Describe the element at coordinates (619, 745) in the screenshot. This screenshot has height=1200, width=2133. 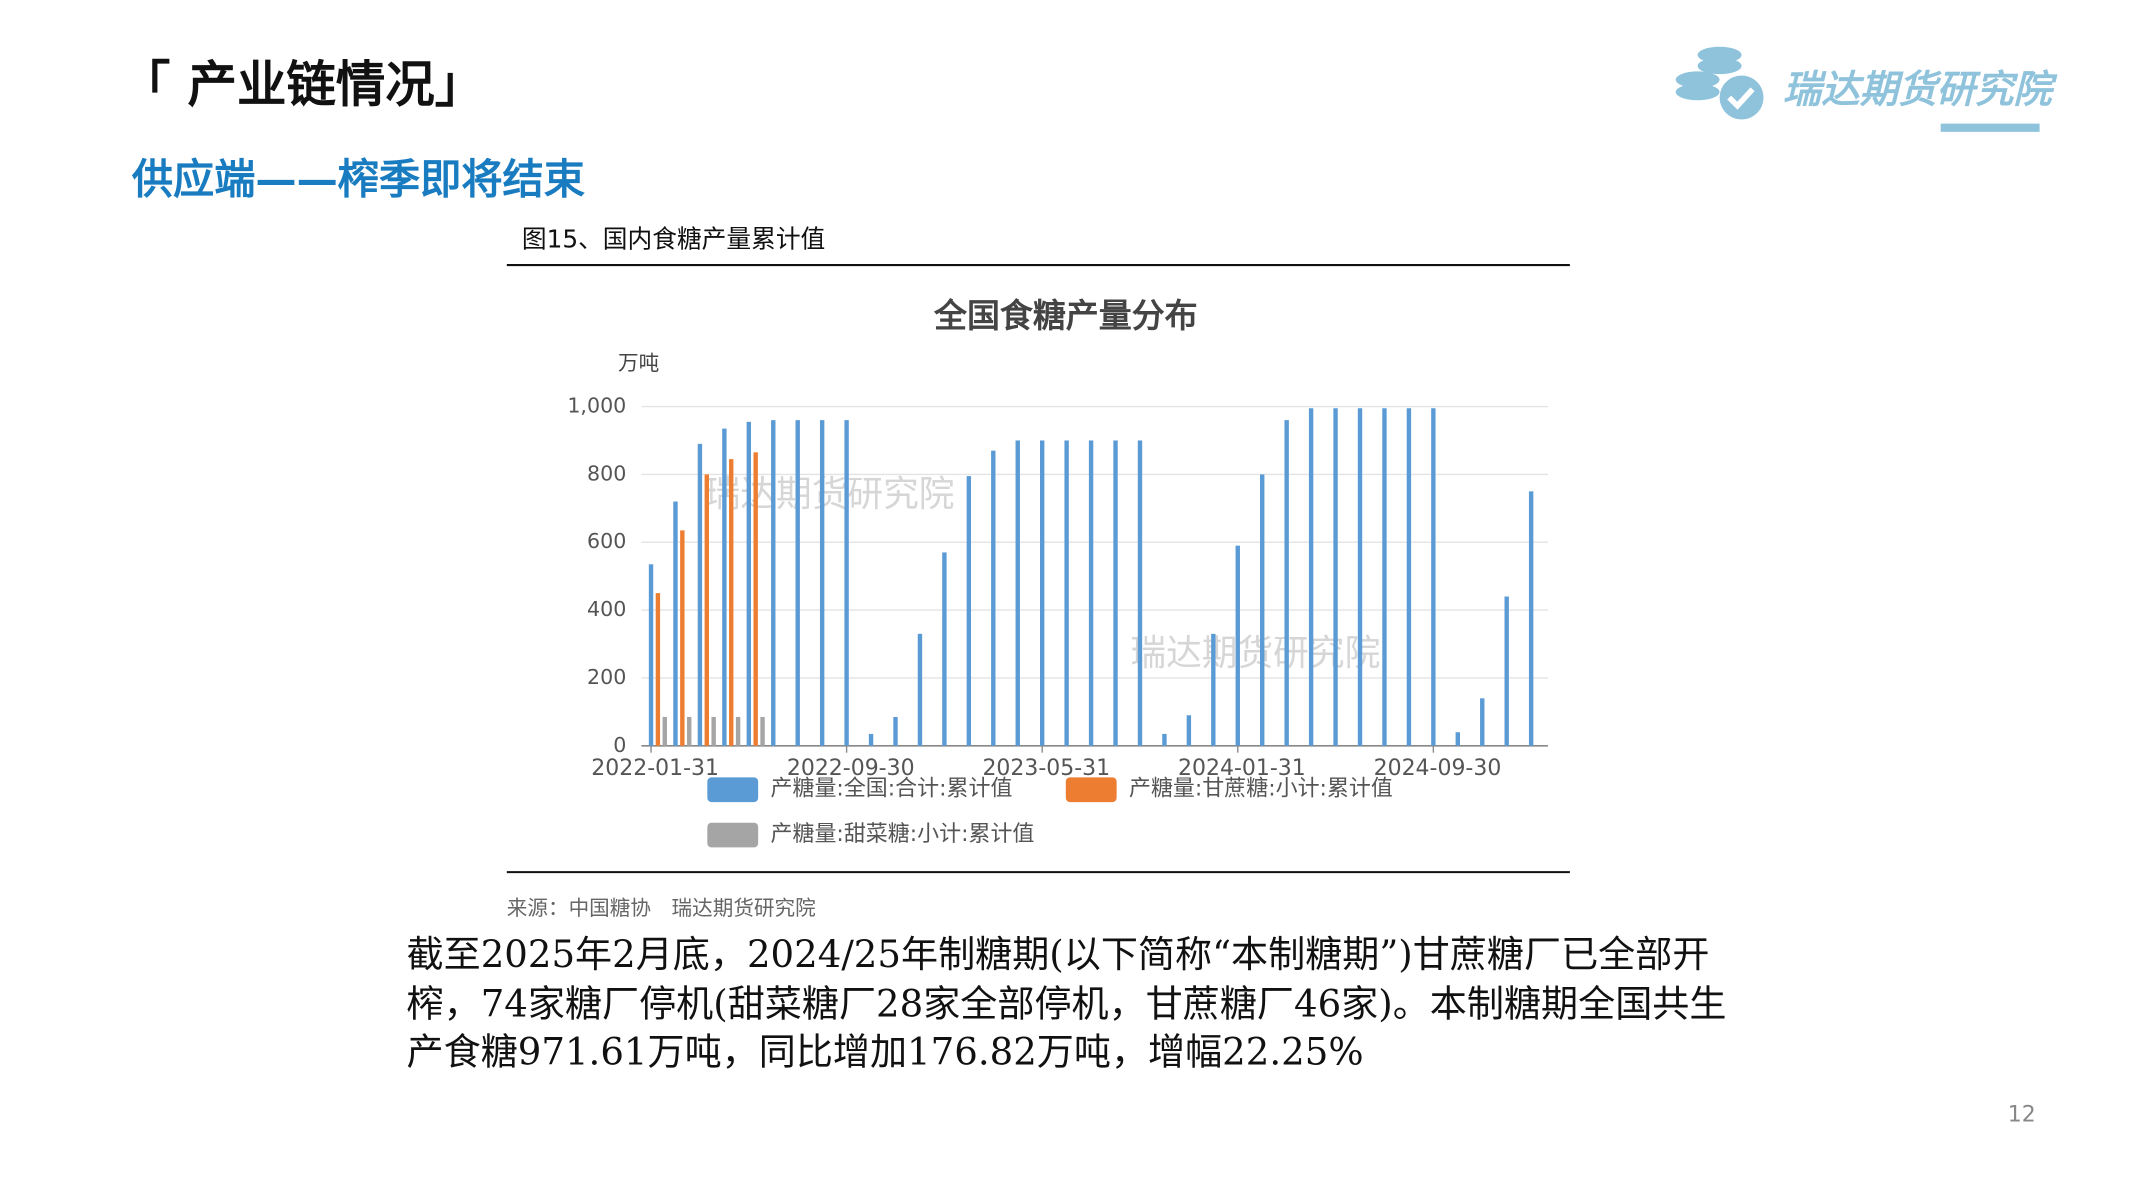
I see `y-tick-label: 0` at that location.